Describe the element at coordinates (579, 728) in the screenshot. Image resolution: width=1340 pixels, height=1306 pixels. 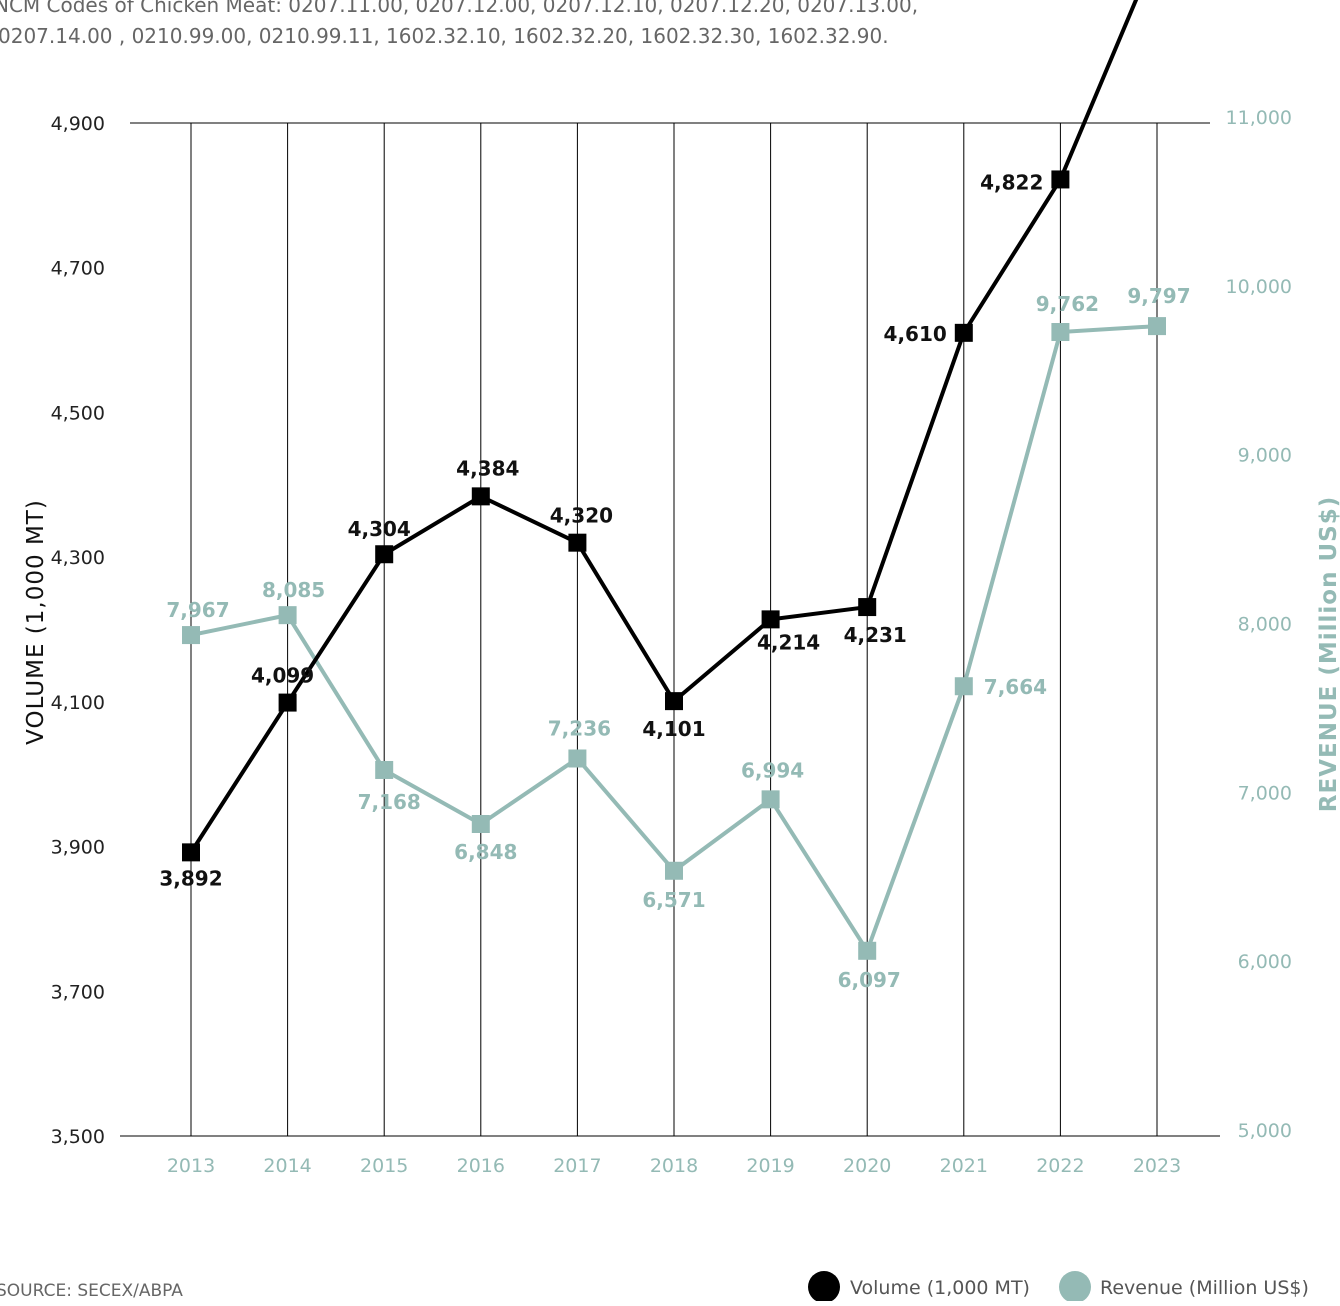
I see `revenue-data-label: 7,236` at that location.